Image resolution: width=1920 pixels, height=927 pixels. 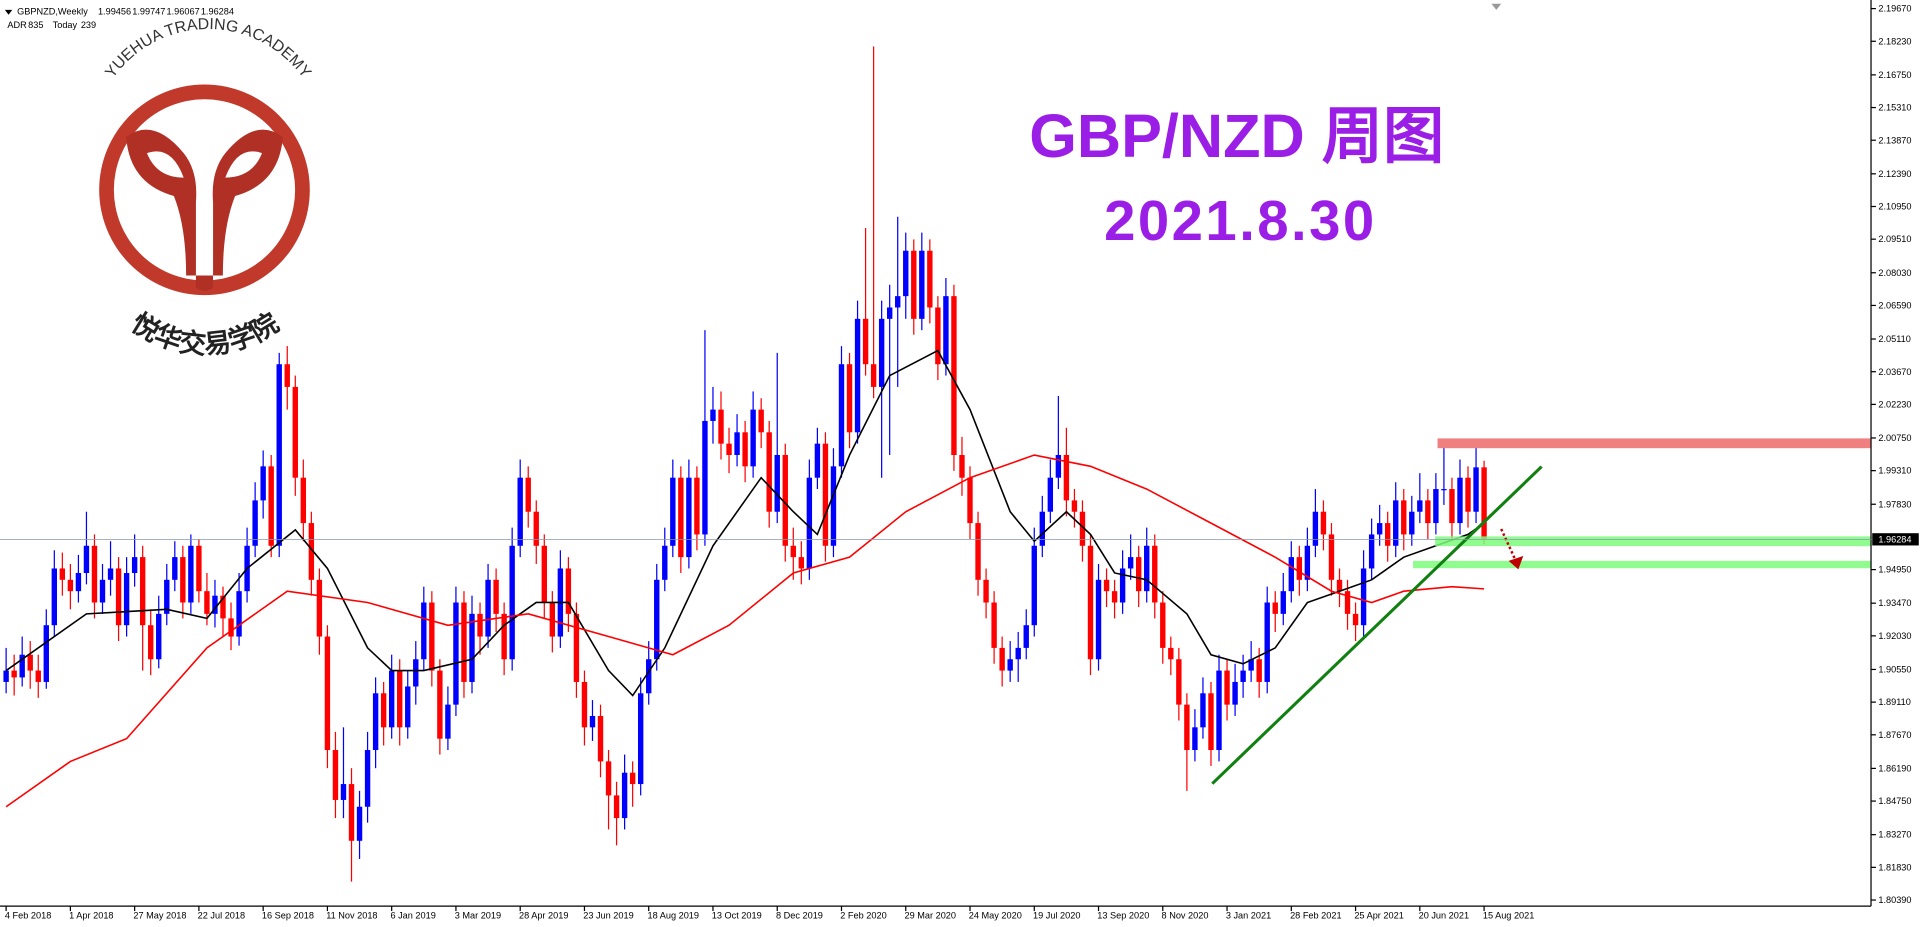 I want to click on trend-line, so click(x=1377, y=625).